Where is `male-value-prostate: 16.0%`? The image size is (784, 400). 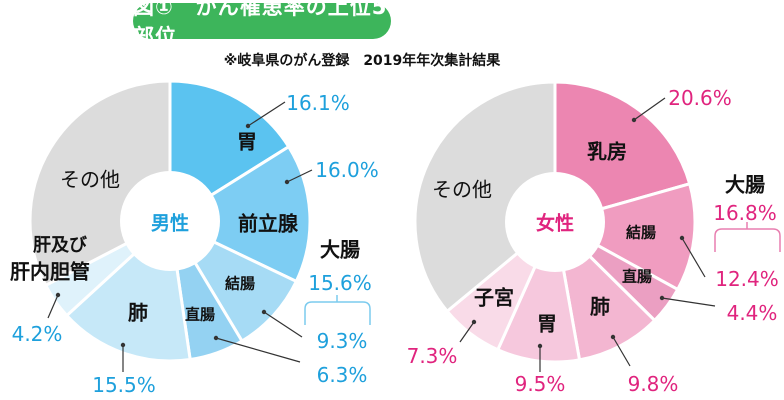
male-value-prostate: 16.0% is located at coordinates (347, 170).